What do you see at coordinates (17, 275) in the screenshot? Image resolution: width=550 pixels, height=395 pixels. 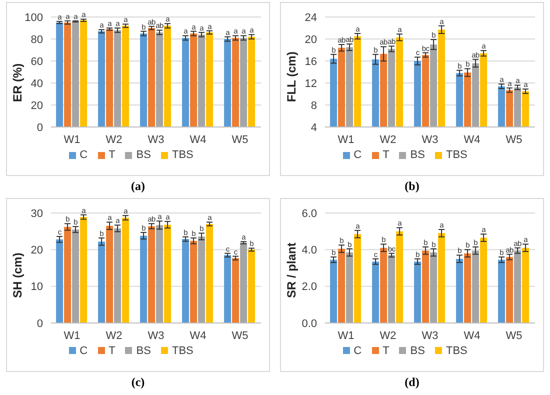 I see `y-axis-title: SH (cm)` at bounding box center [17, 275].